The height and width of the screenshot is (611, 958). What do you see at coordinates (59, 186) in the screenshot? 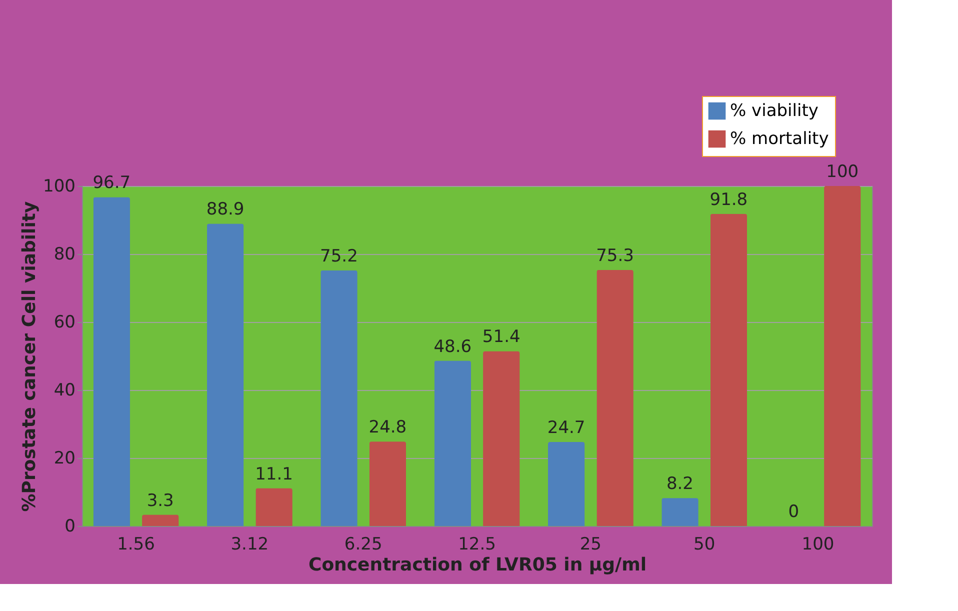
I see `y-tick-label: 100` at bounding box center [59, 186].